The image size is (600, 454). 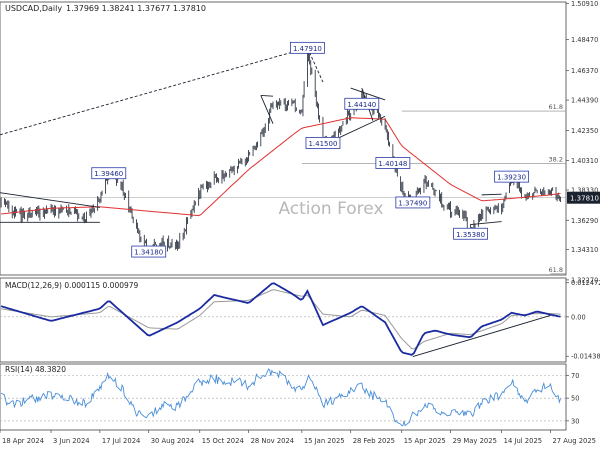 I want to click on date-tick-label: 15 Jan 2025, so click(x=324, y=441).